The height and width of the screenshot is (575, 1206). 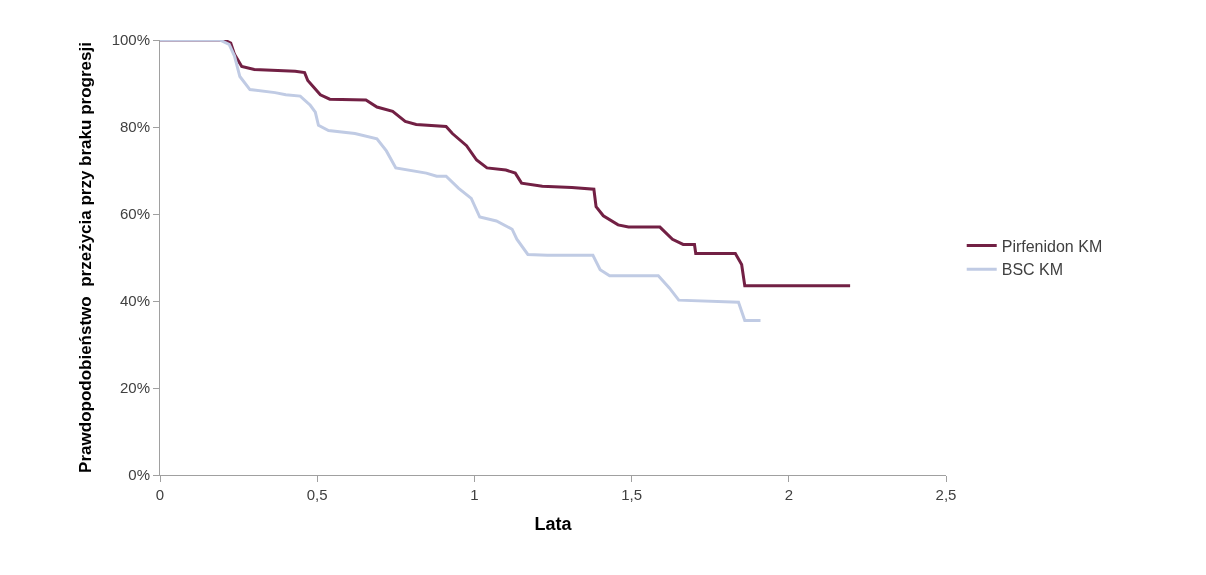 I want to click on y-tick-label: 80%, so click(x=134, y=127).